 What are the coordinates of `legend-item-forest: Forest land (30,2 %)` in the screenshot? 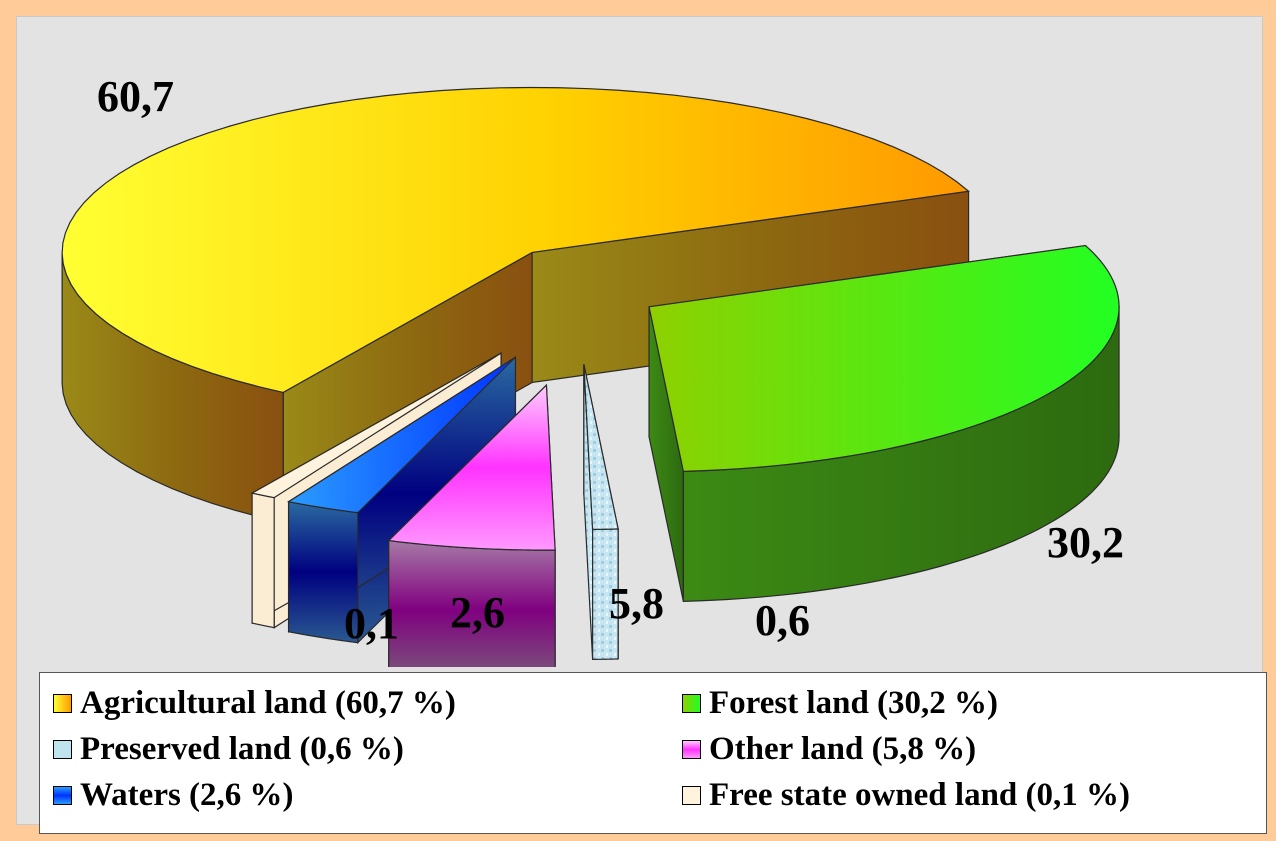 It's located at (840, 703).